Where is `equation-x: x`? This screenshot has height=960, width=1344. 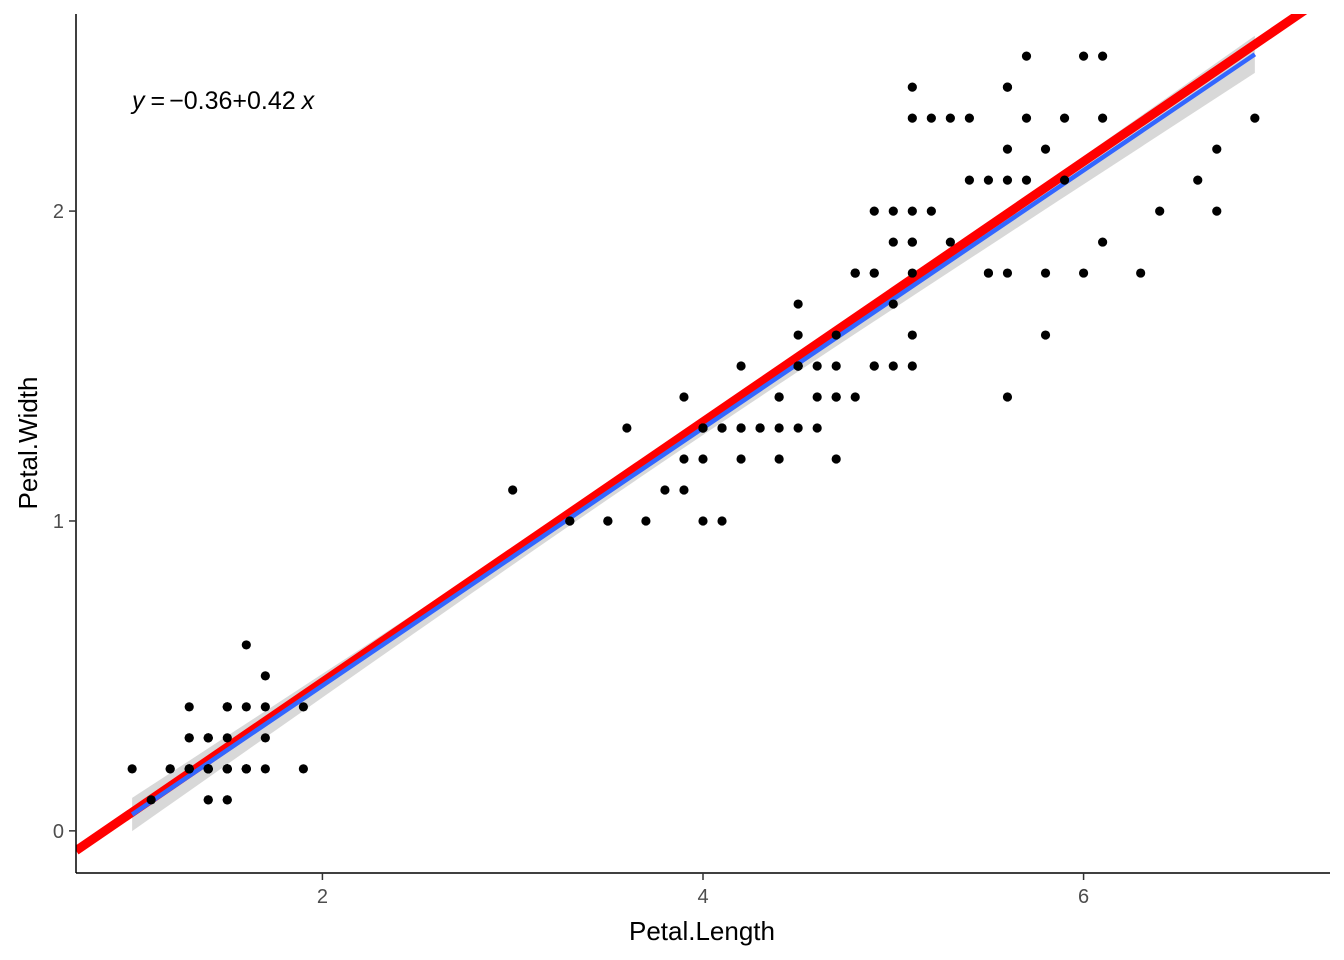
equation-x: x is located at coordinates (308, 101).